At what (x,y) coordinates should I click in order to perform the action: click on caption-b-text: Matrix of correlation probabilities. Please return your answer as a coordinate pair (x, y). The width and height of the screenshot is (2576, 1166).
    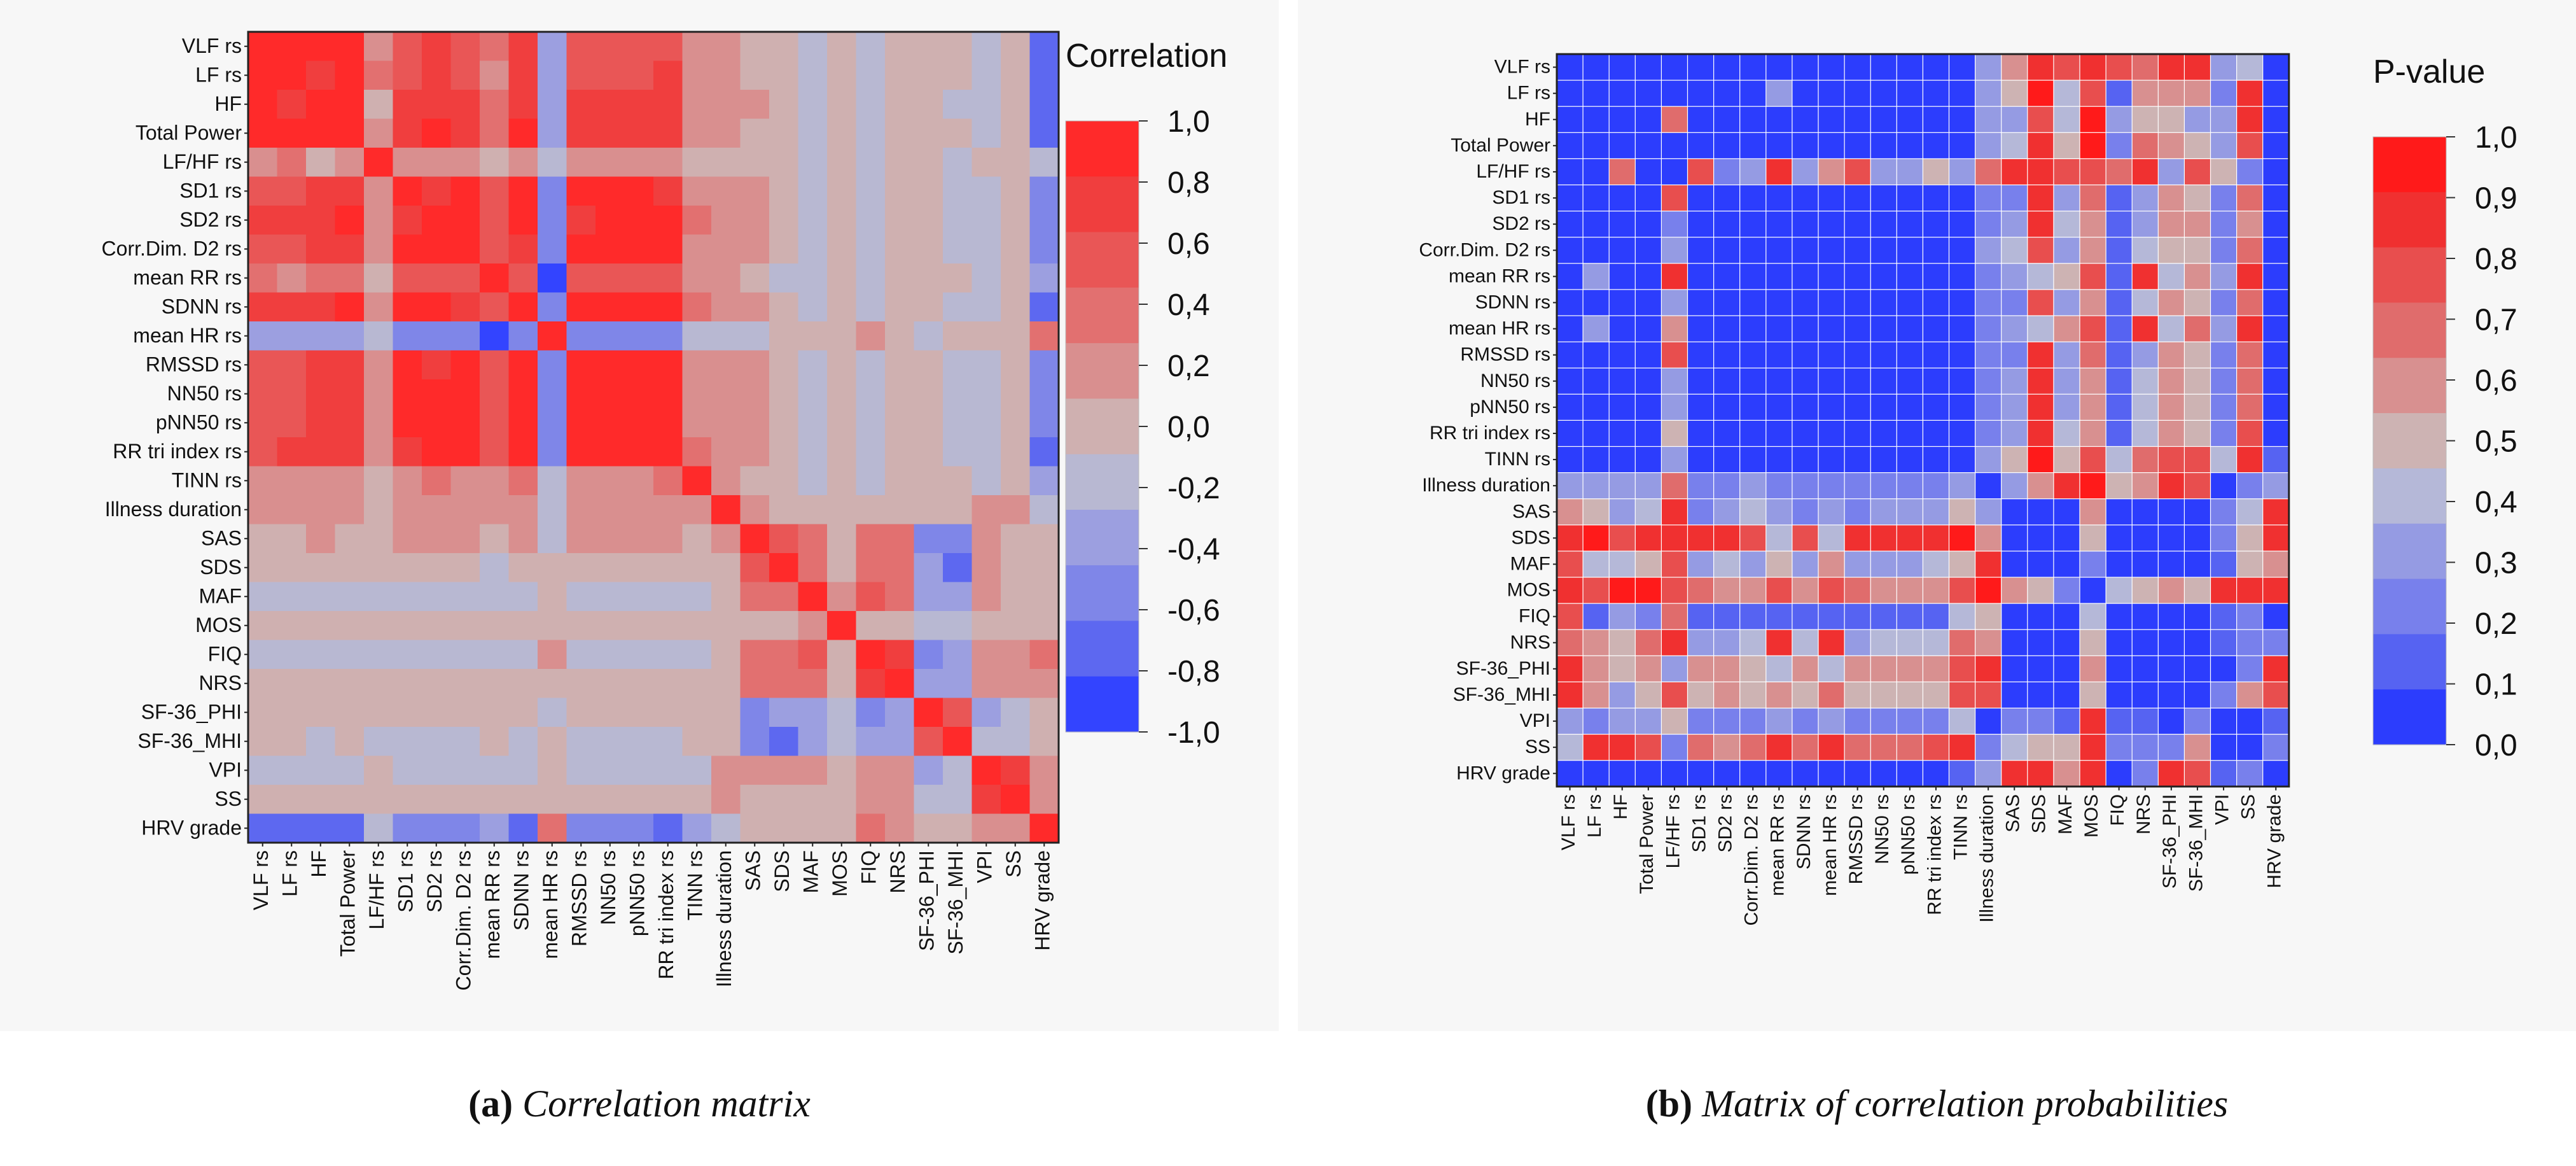
    Looking at the image, I should click on (1965, 1104).